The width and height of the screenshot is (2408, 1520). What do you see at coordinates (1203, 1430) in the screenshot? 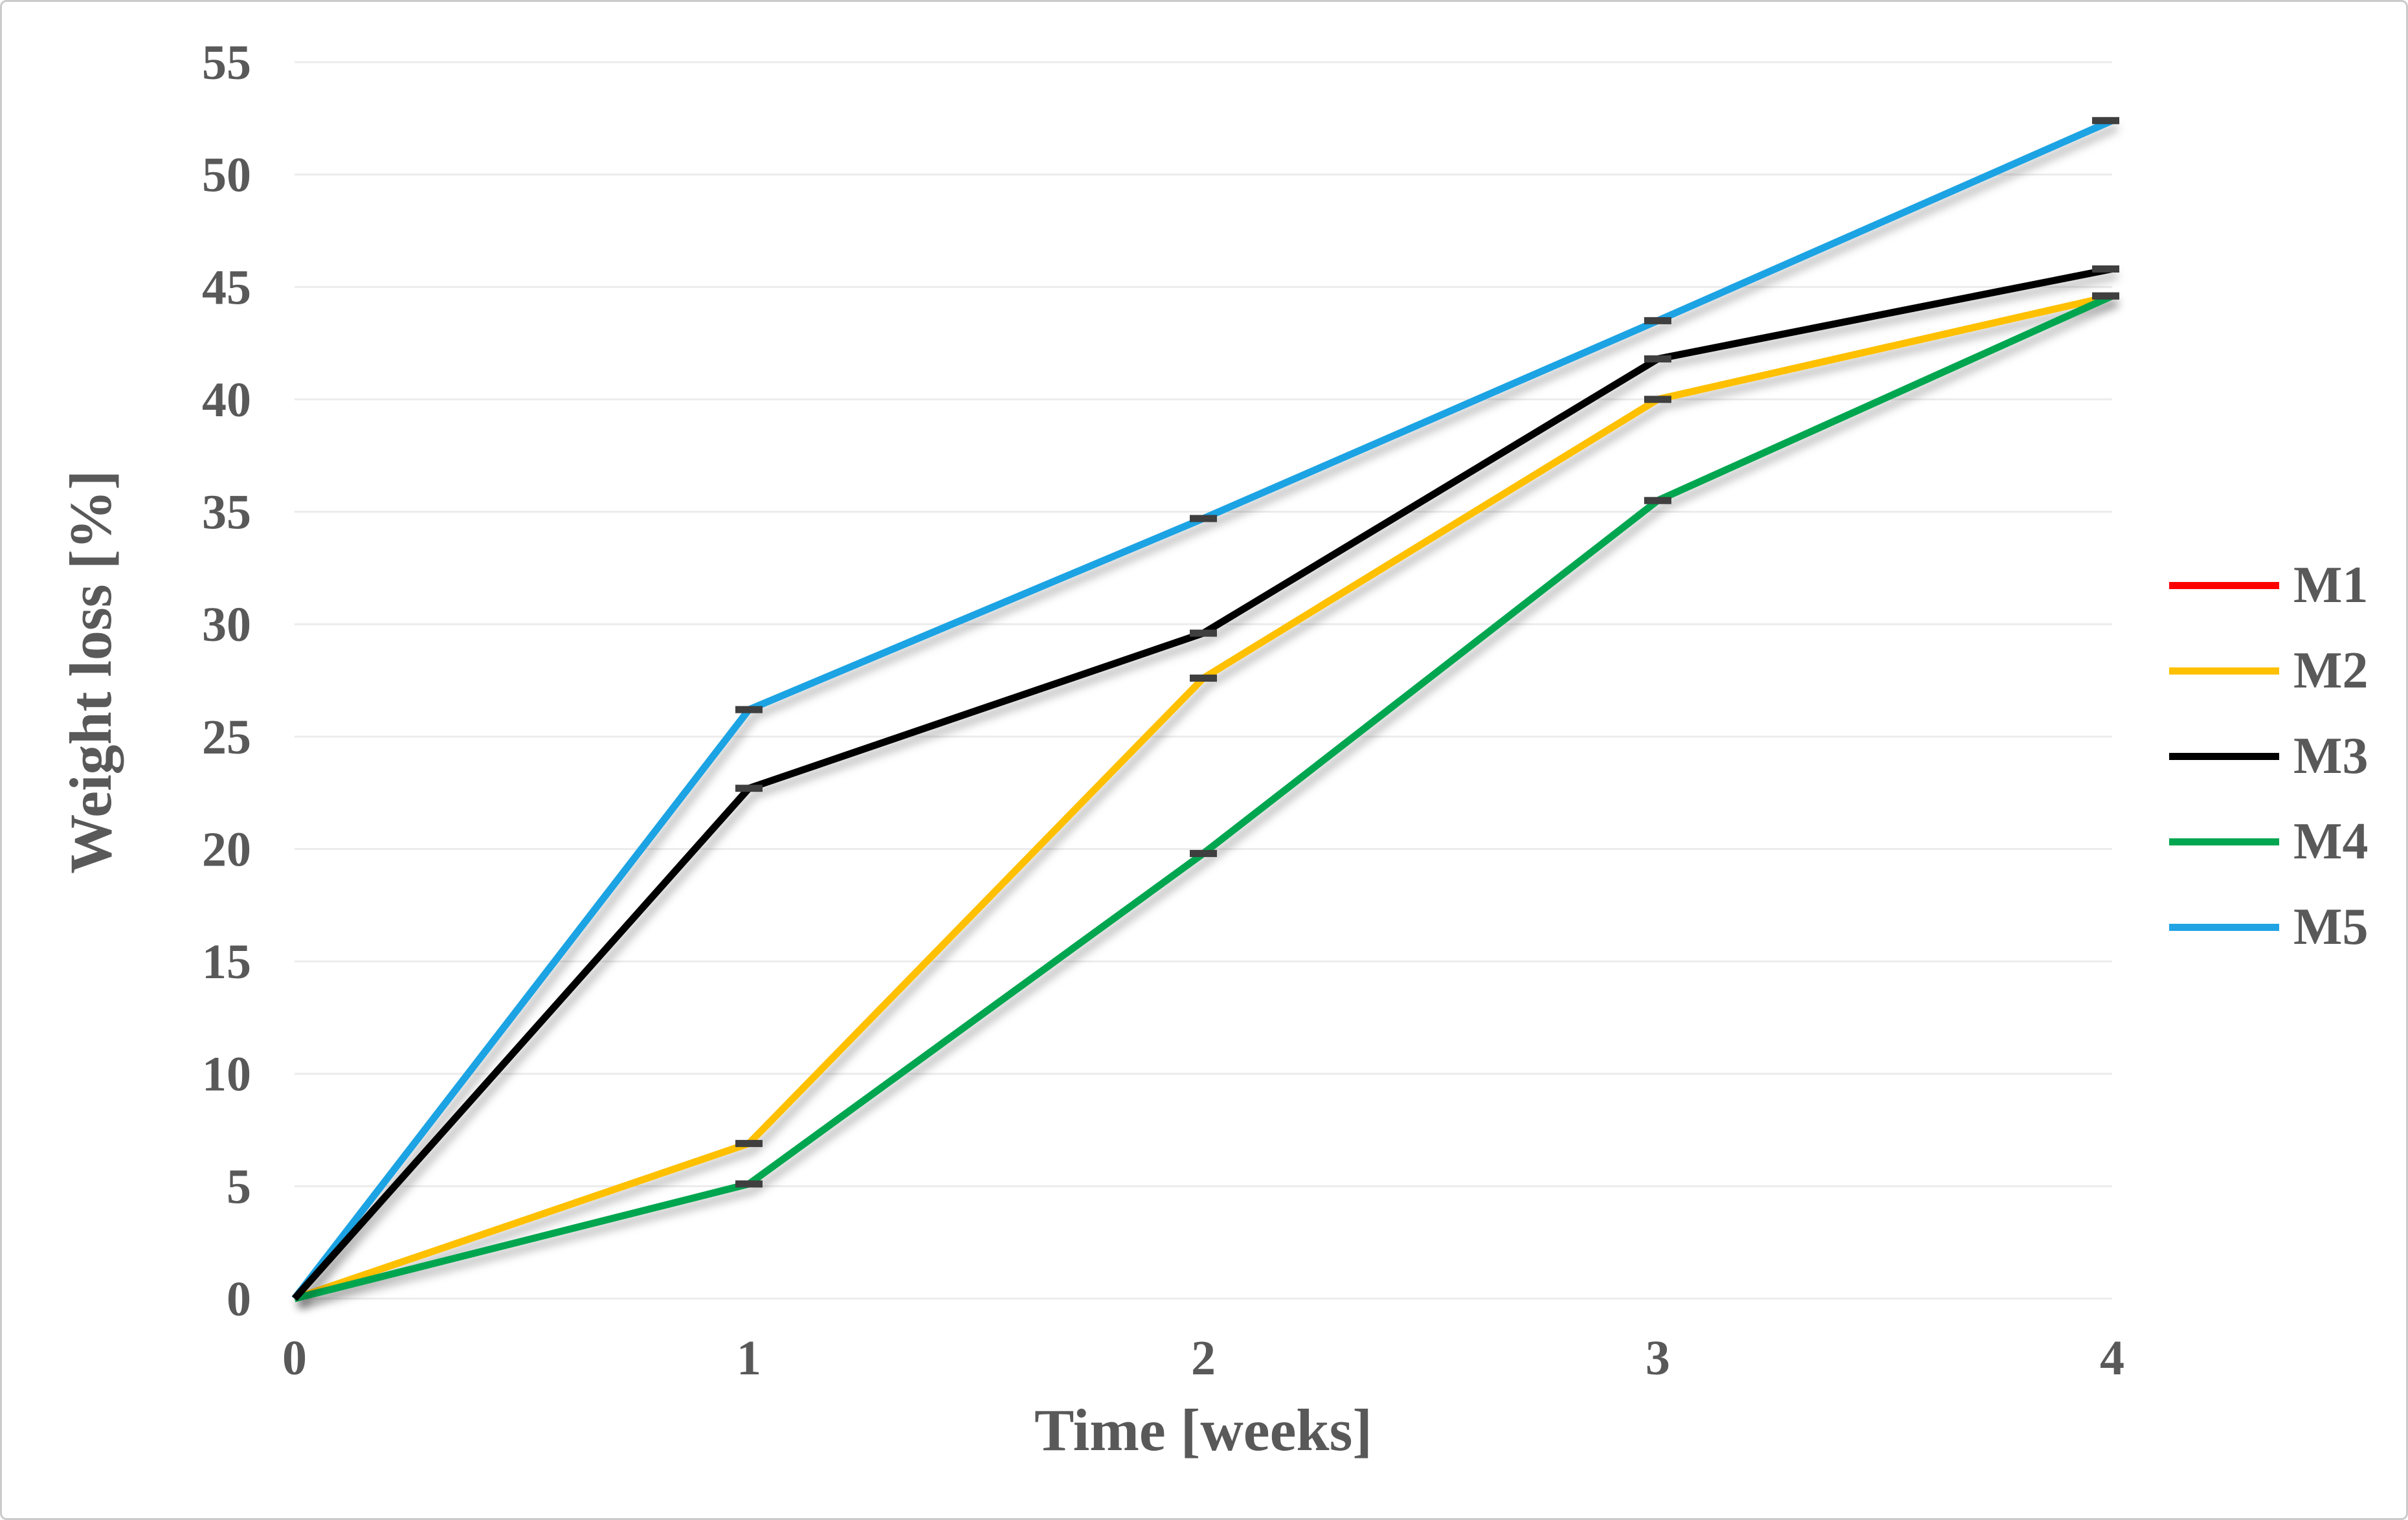
I see `x-axis-title: Time [weeks]` at bounding box center [1203, 1430].